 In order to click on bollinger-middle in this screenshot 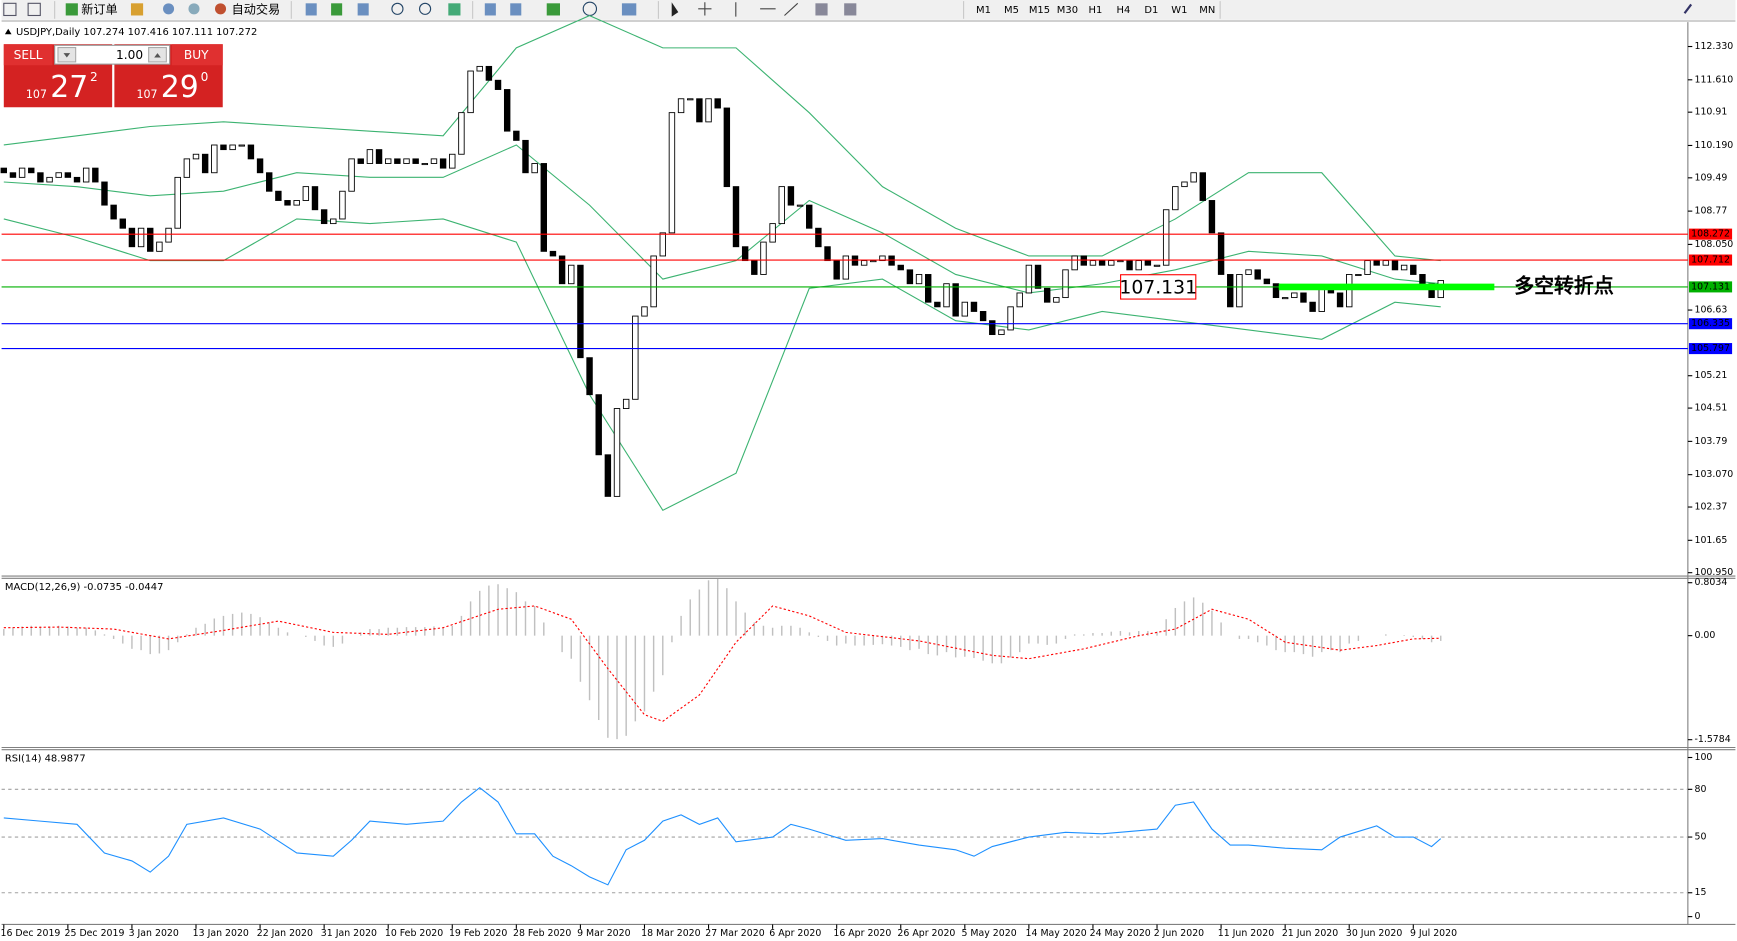, I will do `click(722, 219)`.